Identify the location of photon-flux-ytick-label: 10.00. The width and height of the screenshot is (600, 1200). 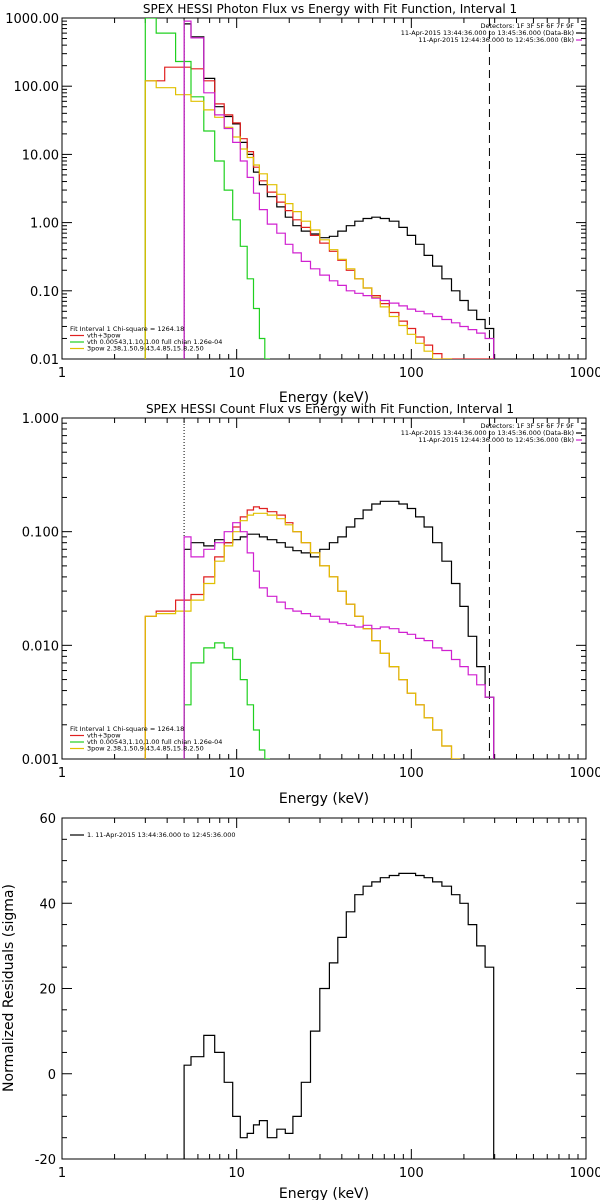
(40, 155).